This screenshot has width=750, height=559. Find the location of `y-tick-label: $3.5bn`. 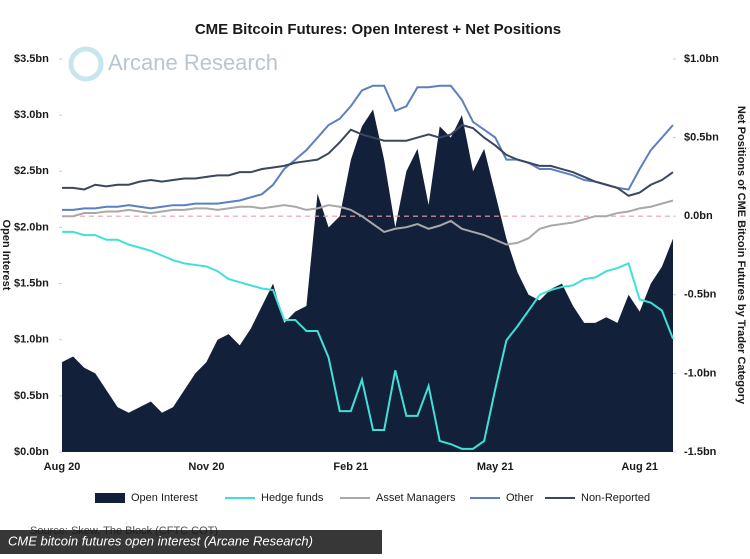

y-tick-label: $3.5bn is located at coordinates (31, 59).